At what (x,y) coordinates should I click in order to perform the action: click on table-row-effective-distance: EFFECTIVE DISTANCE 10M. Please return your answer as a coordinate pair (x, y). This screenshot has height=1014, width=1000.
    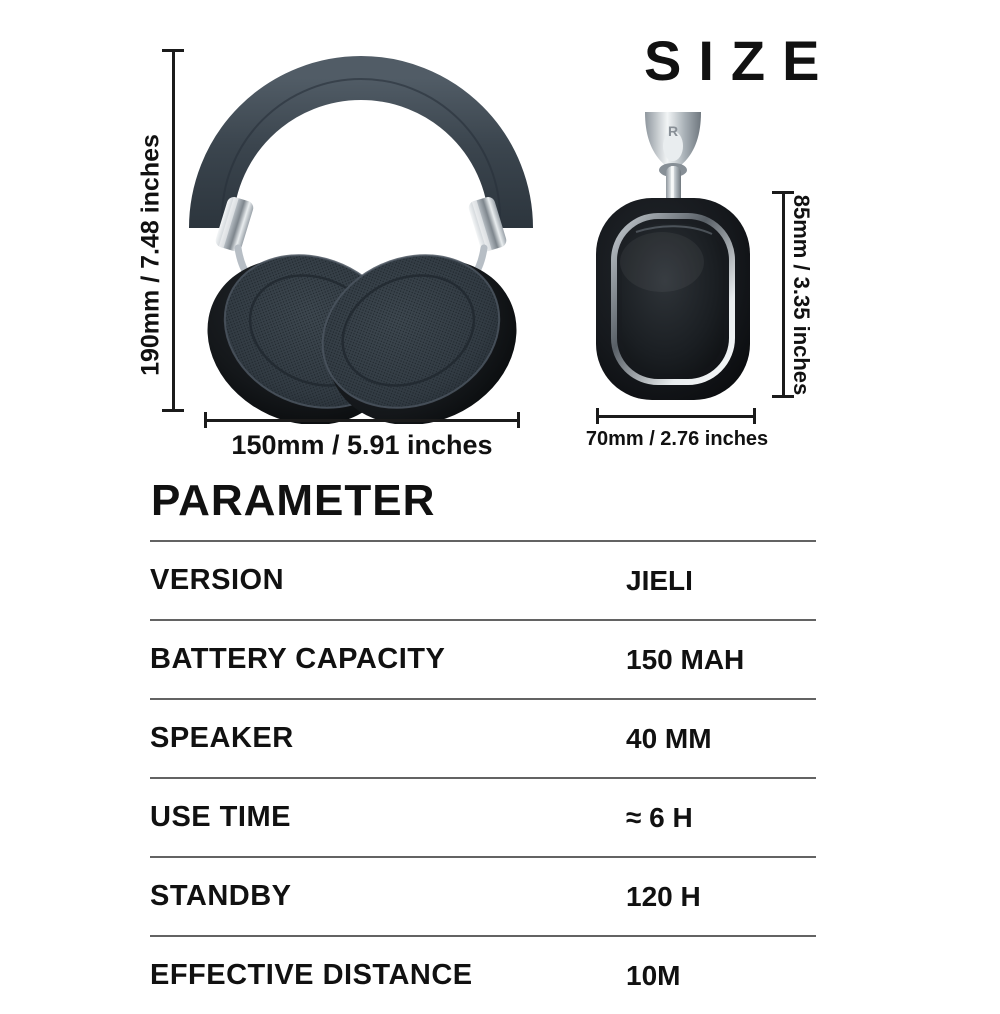
    Looking at the image, I should click on (483, 974).